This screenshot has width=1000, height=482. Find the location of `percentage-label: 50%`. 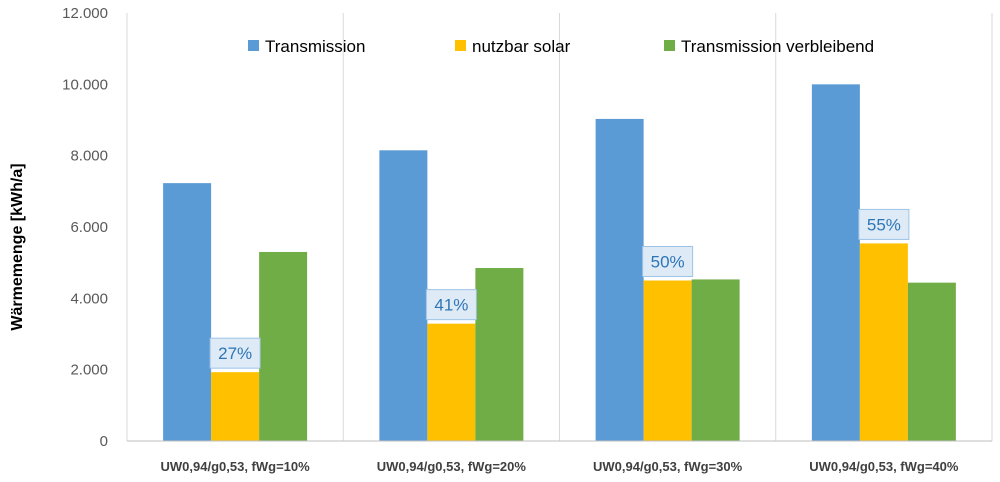

percentage-label: 50% is located at coordinates (668, 262).